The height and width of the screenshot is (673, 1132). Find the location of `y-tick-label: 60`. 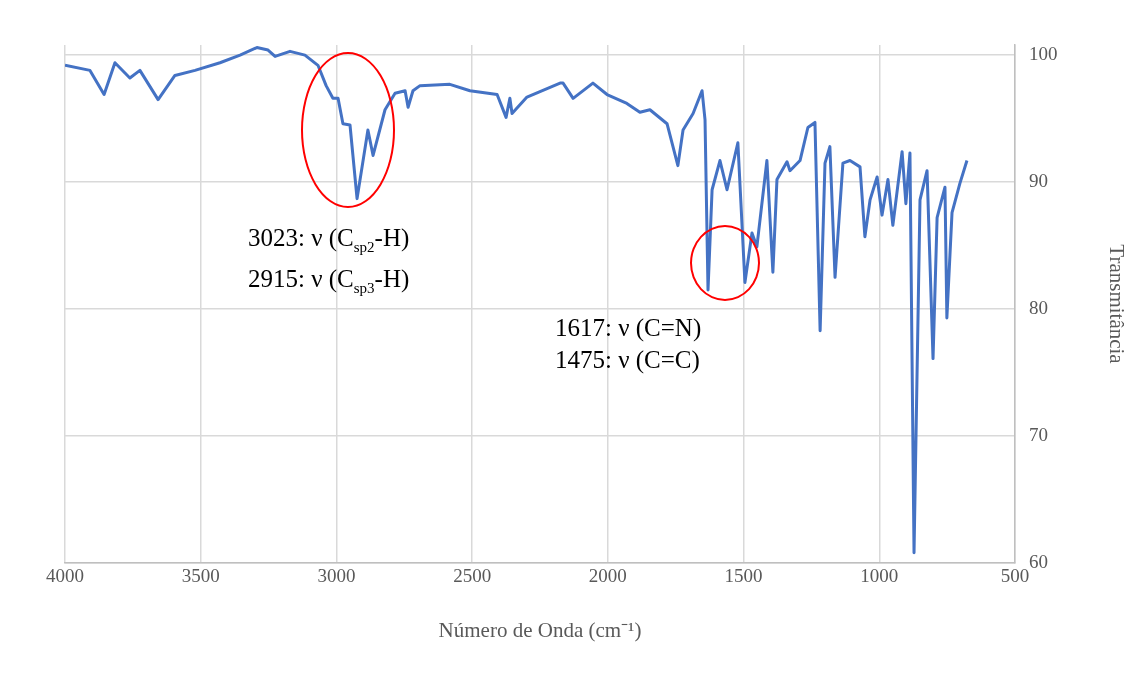

y-tick-label: 60 is located at coordinates (1038, 561).